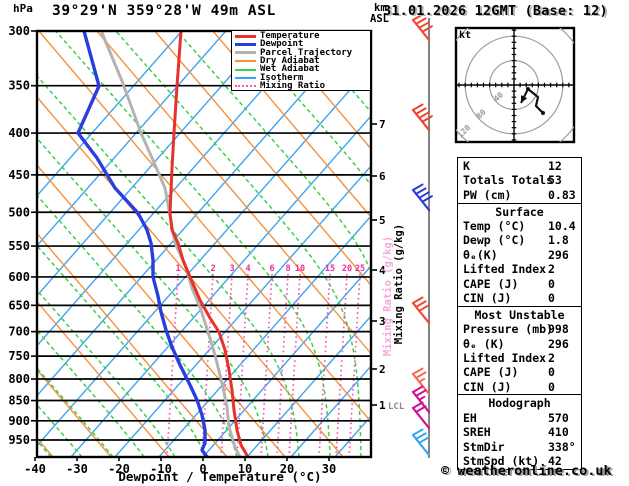 The height and width of the screenshot is (486, 629). I want to click on legend-item: Parcel Trajectory, so click(302, 52).